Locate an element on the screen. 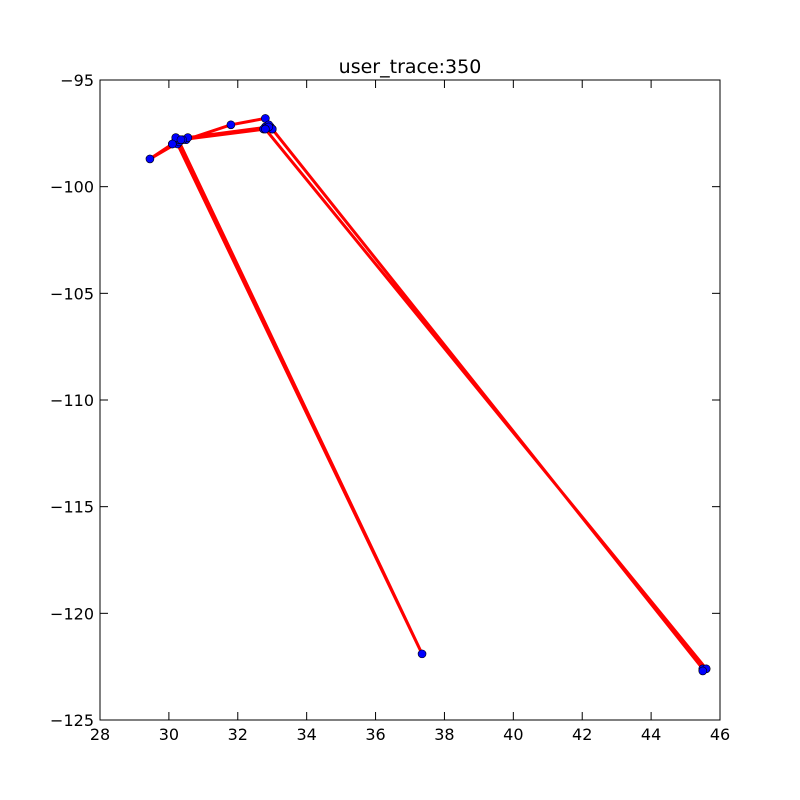  y-tick-label: −95 is located at coordinates (77, 80).